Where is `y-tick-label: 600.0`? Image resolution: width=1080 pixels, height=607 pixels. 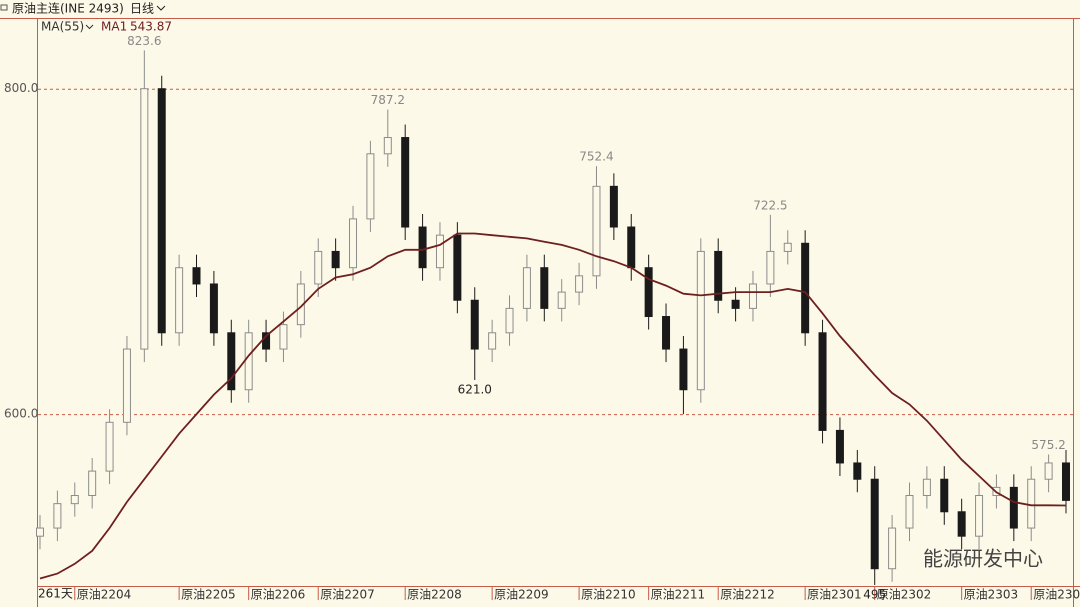 y-tick-label: 600.0 is located at coordinates (21, 414).